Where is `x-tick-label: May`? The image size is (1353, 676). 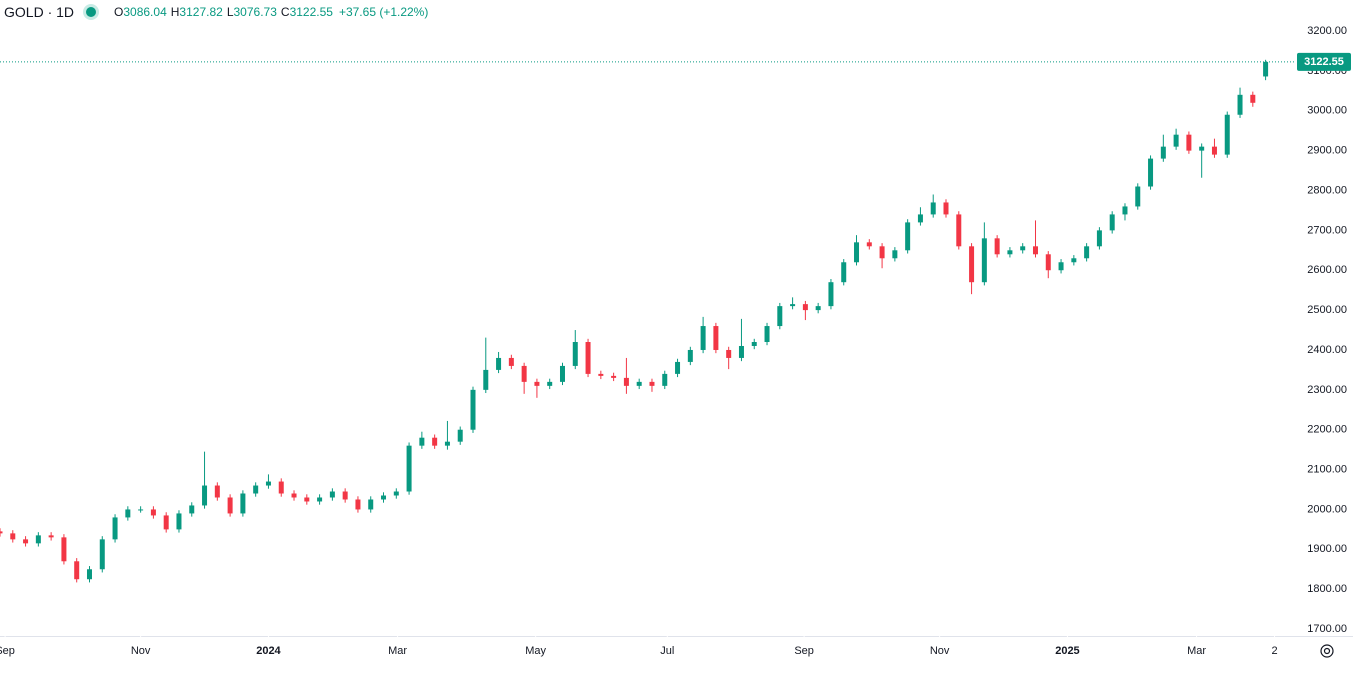
x-tick-label: May is located at coordinates (535, 651).